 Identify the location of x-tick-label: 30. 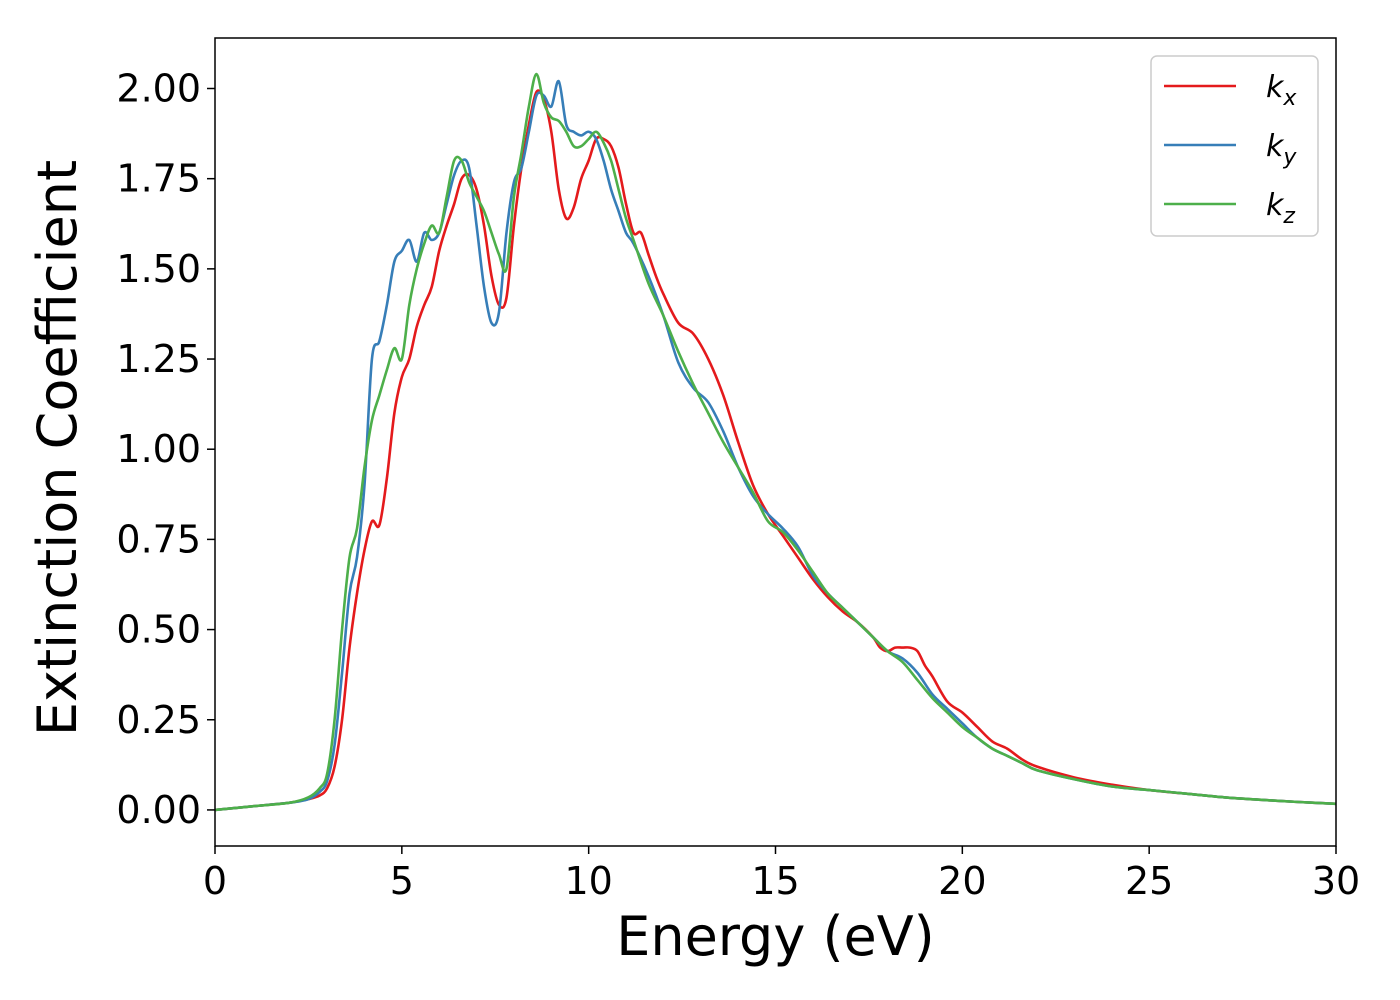
(1336, 881).